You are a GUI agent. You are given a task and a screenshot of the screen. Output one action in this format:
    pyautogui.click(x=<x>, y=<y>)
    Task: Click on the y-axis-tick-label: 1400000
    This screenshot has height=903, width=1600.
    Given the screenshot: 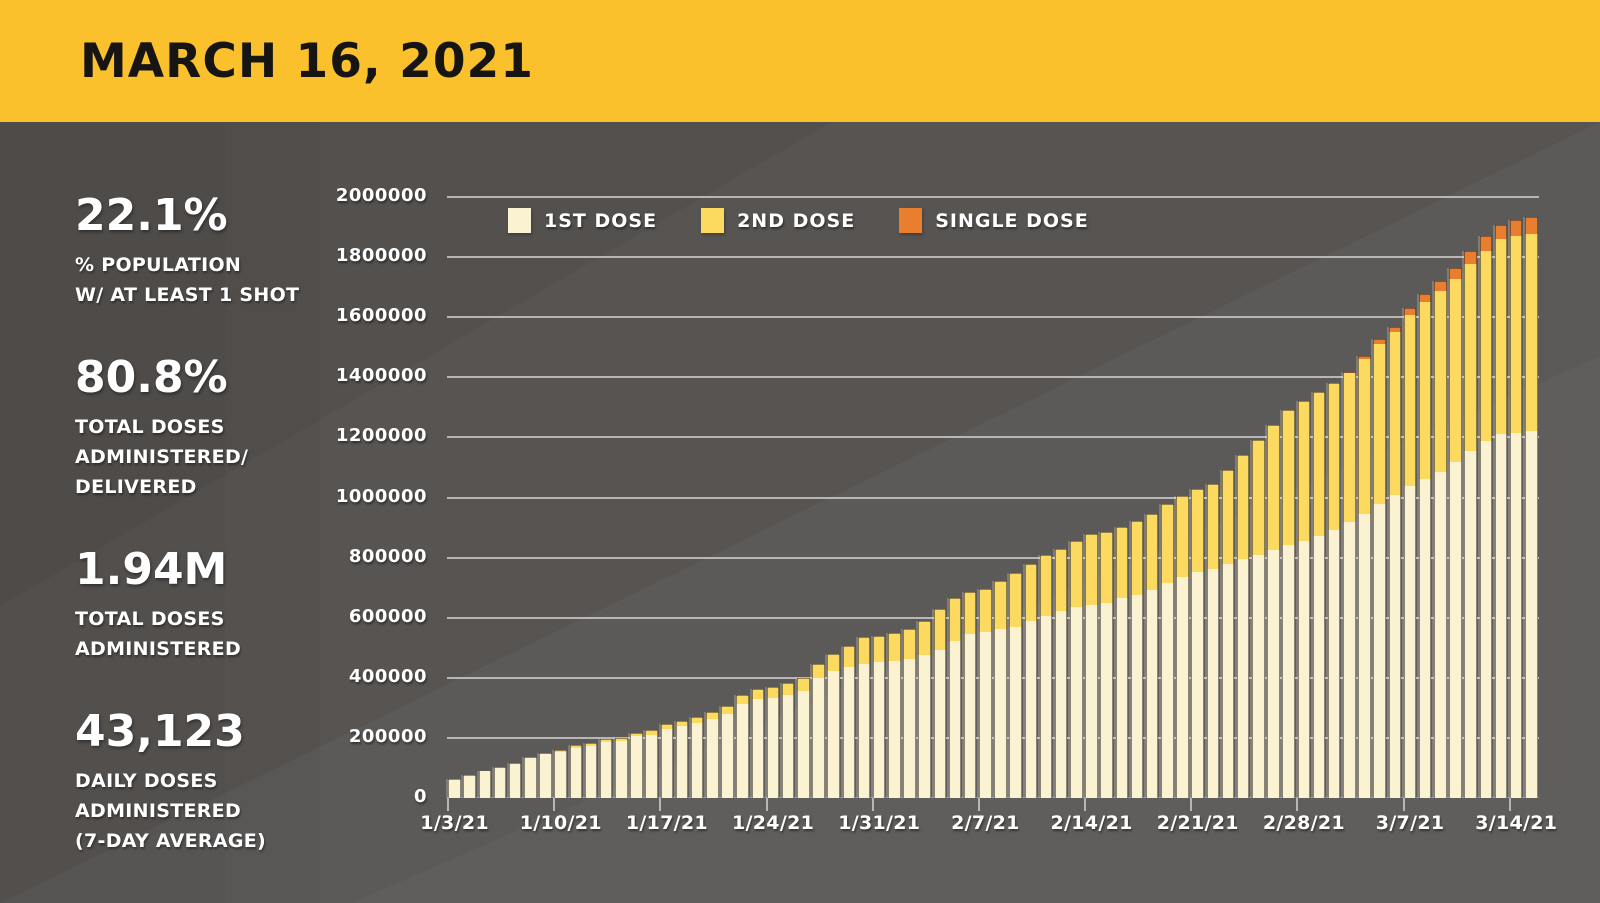 What is the action you would take?
    pyautogui.click(x=381, y=376)
    